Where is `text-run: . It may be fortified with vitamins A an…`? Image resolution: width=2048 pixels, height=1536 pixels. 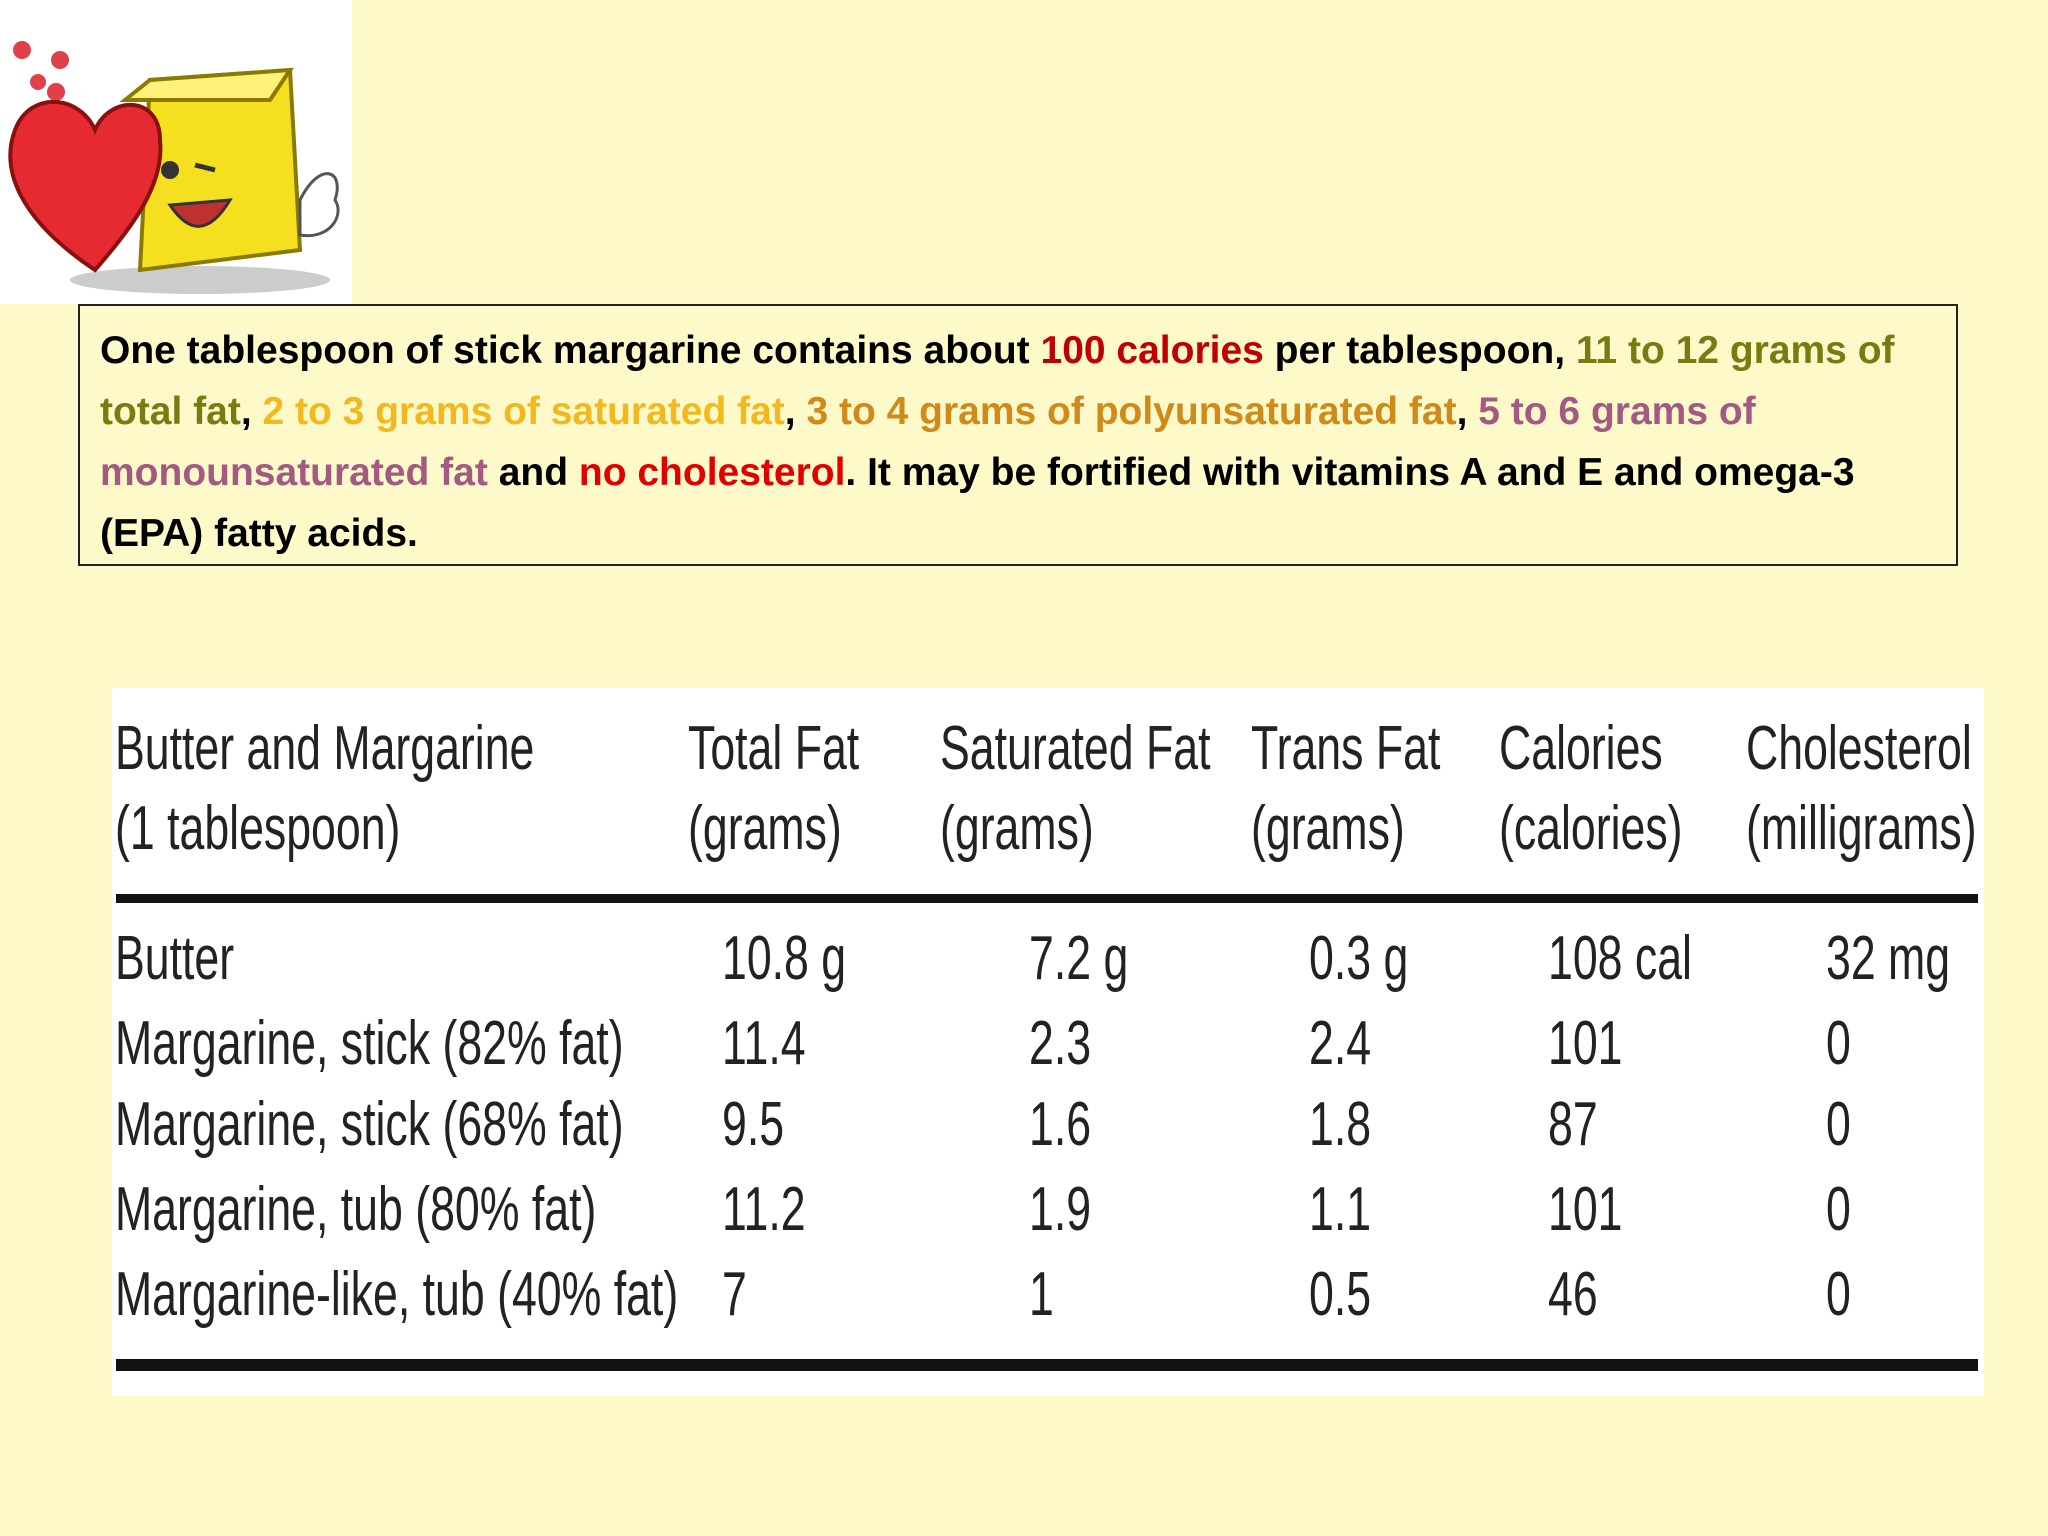 text-run: . It may be fortified with vitamins A an… is located at coordinates (977, 503).